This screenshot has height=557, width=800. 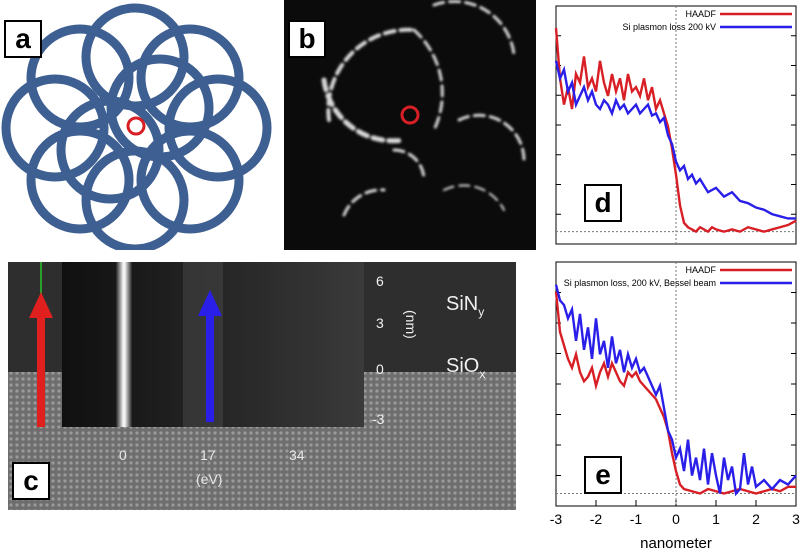 What do you see at coordinates (707, 20) in the screenshot?
I see `legend: HAADF Si plasmon loss 200 kV` at bounding box center [707, 20].